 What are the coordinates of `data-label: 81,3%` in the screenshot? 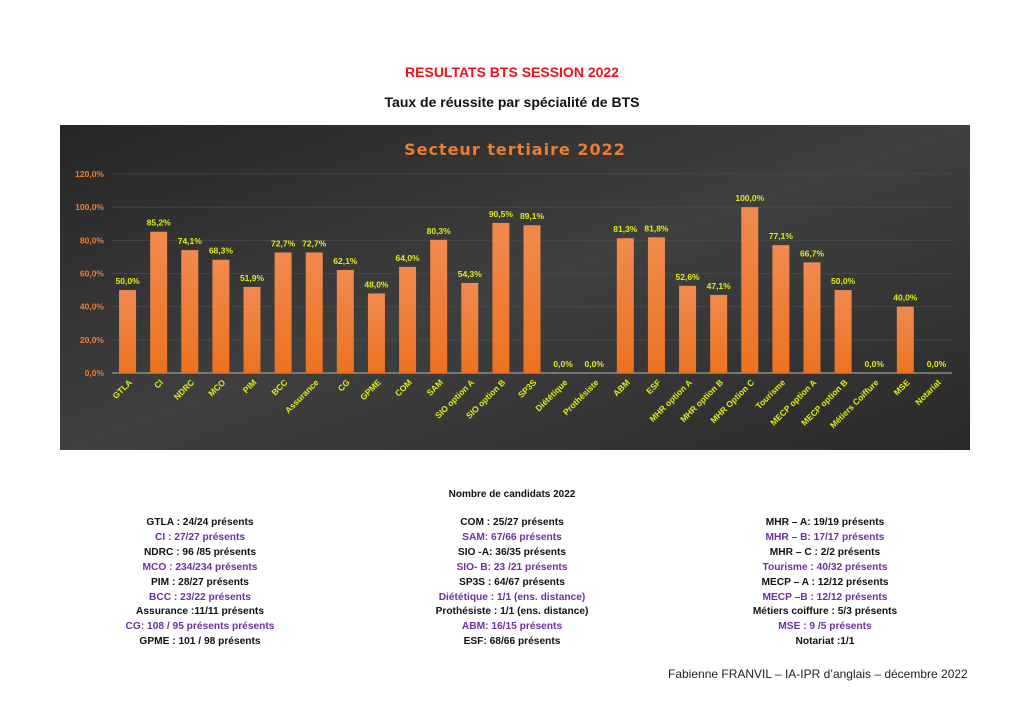 It's located at (625, 229).